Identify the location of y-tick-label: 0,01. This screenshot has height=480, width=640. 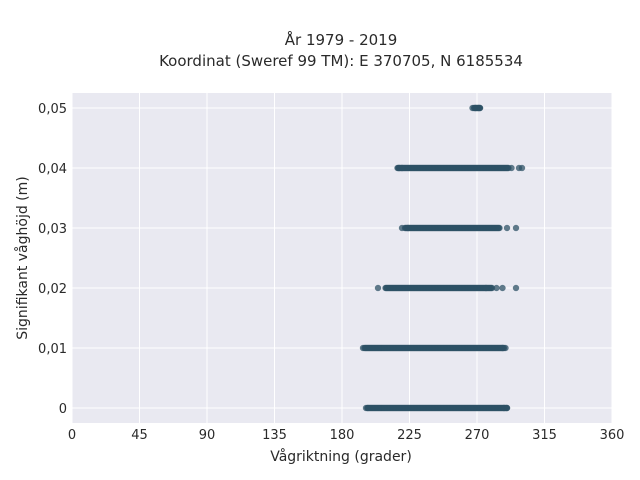
(52, 349).